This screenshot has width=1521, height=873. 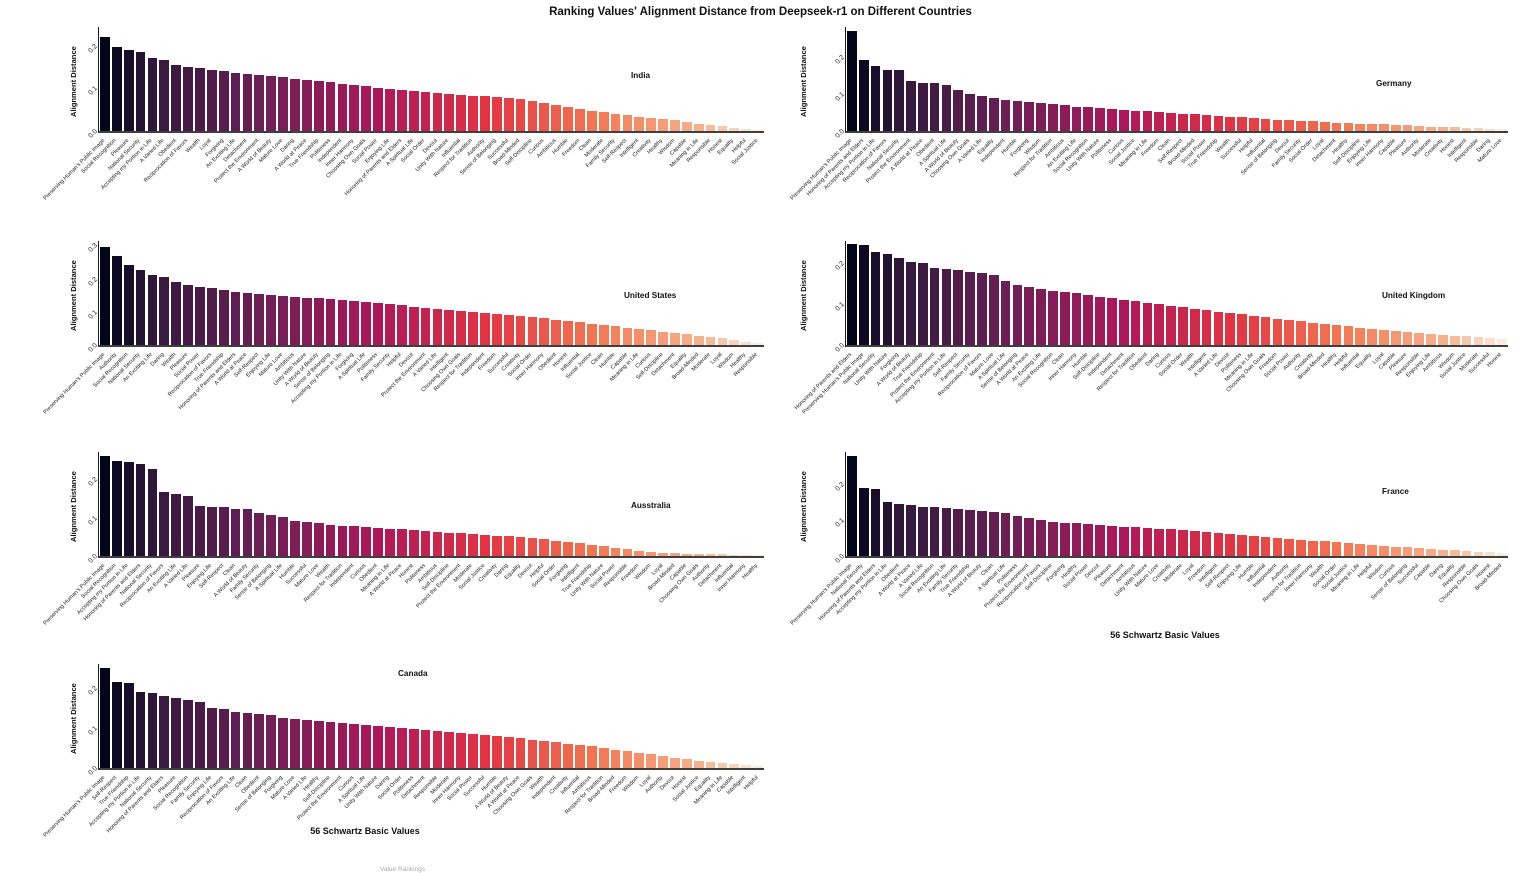 I want to click on y-tick-label: 0.2, so click(x=92, y=691).